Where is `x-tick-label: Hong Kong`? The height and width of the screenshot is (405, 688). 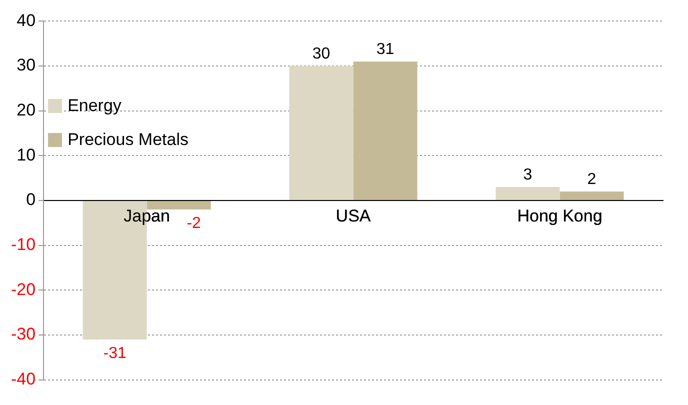 x-tick-label: Hong Kong is located at coordinates (559, 216).